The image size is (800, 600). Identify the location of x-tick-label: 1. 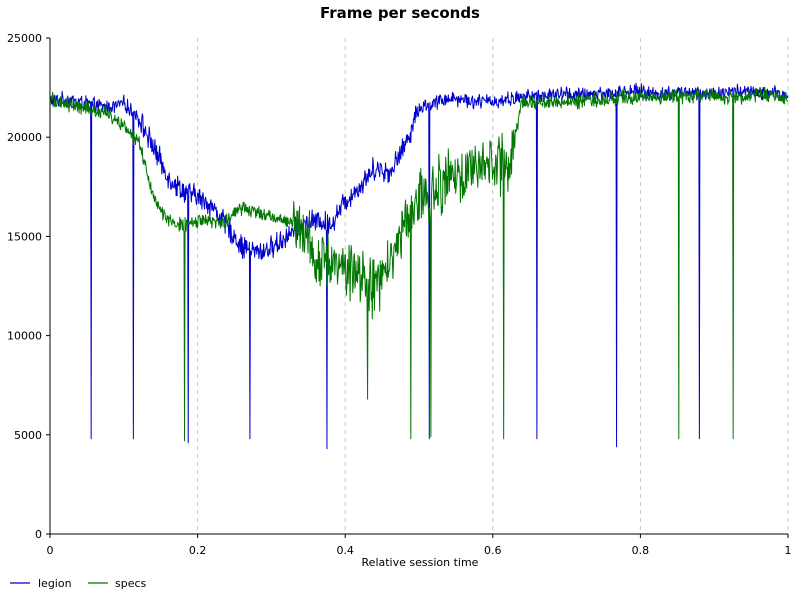
(788, 550).